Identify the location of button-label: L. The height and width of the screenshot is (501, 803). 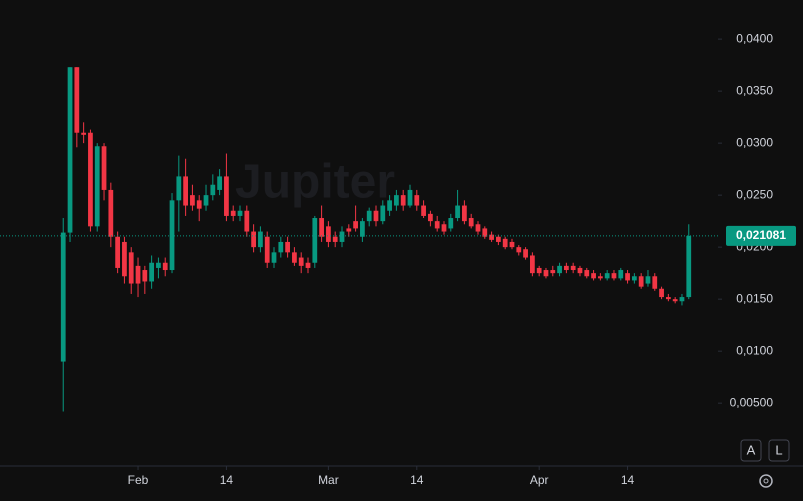
(778, 449).